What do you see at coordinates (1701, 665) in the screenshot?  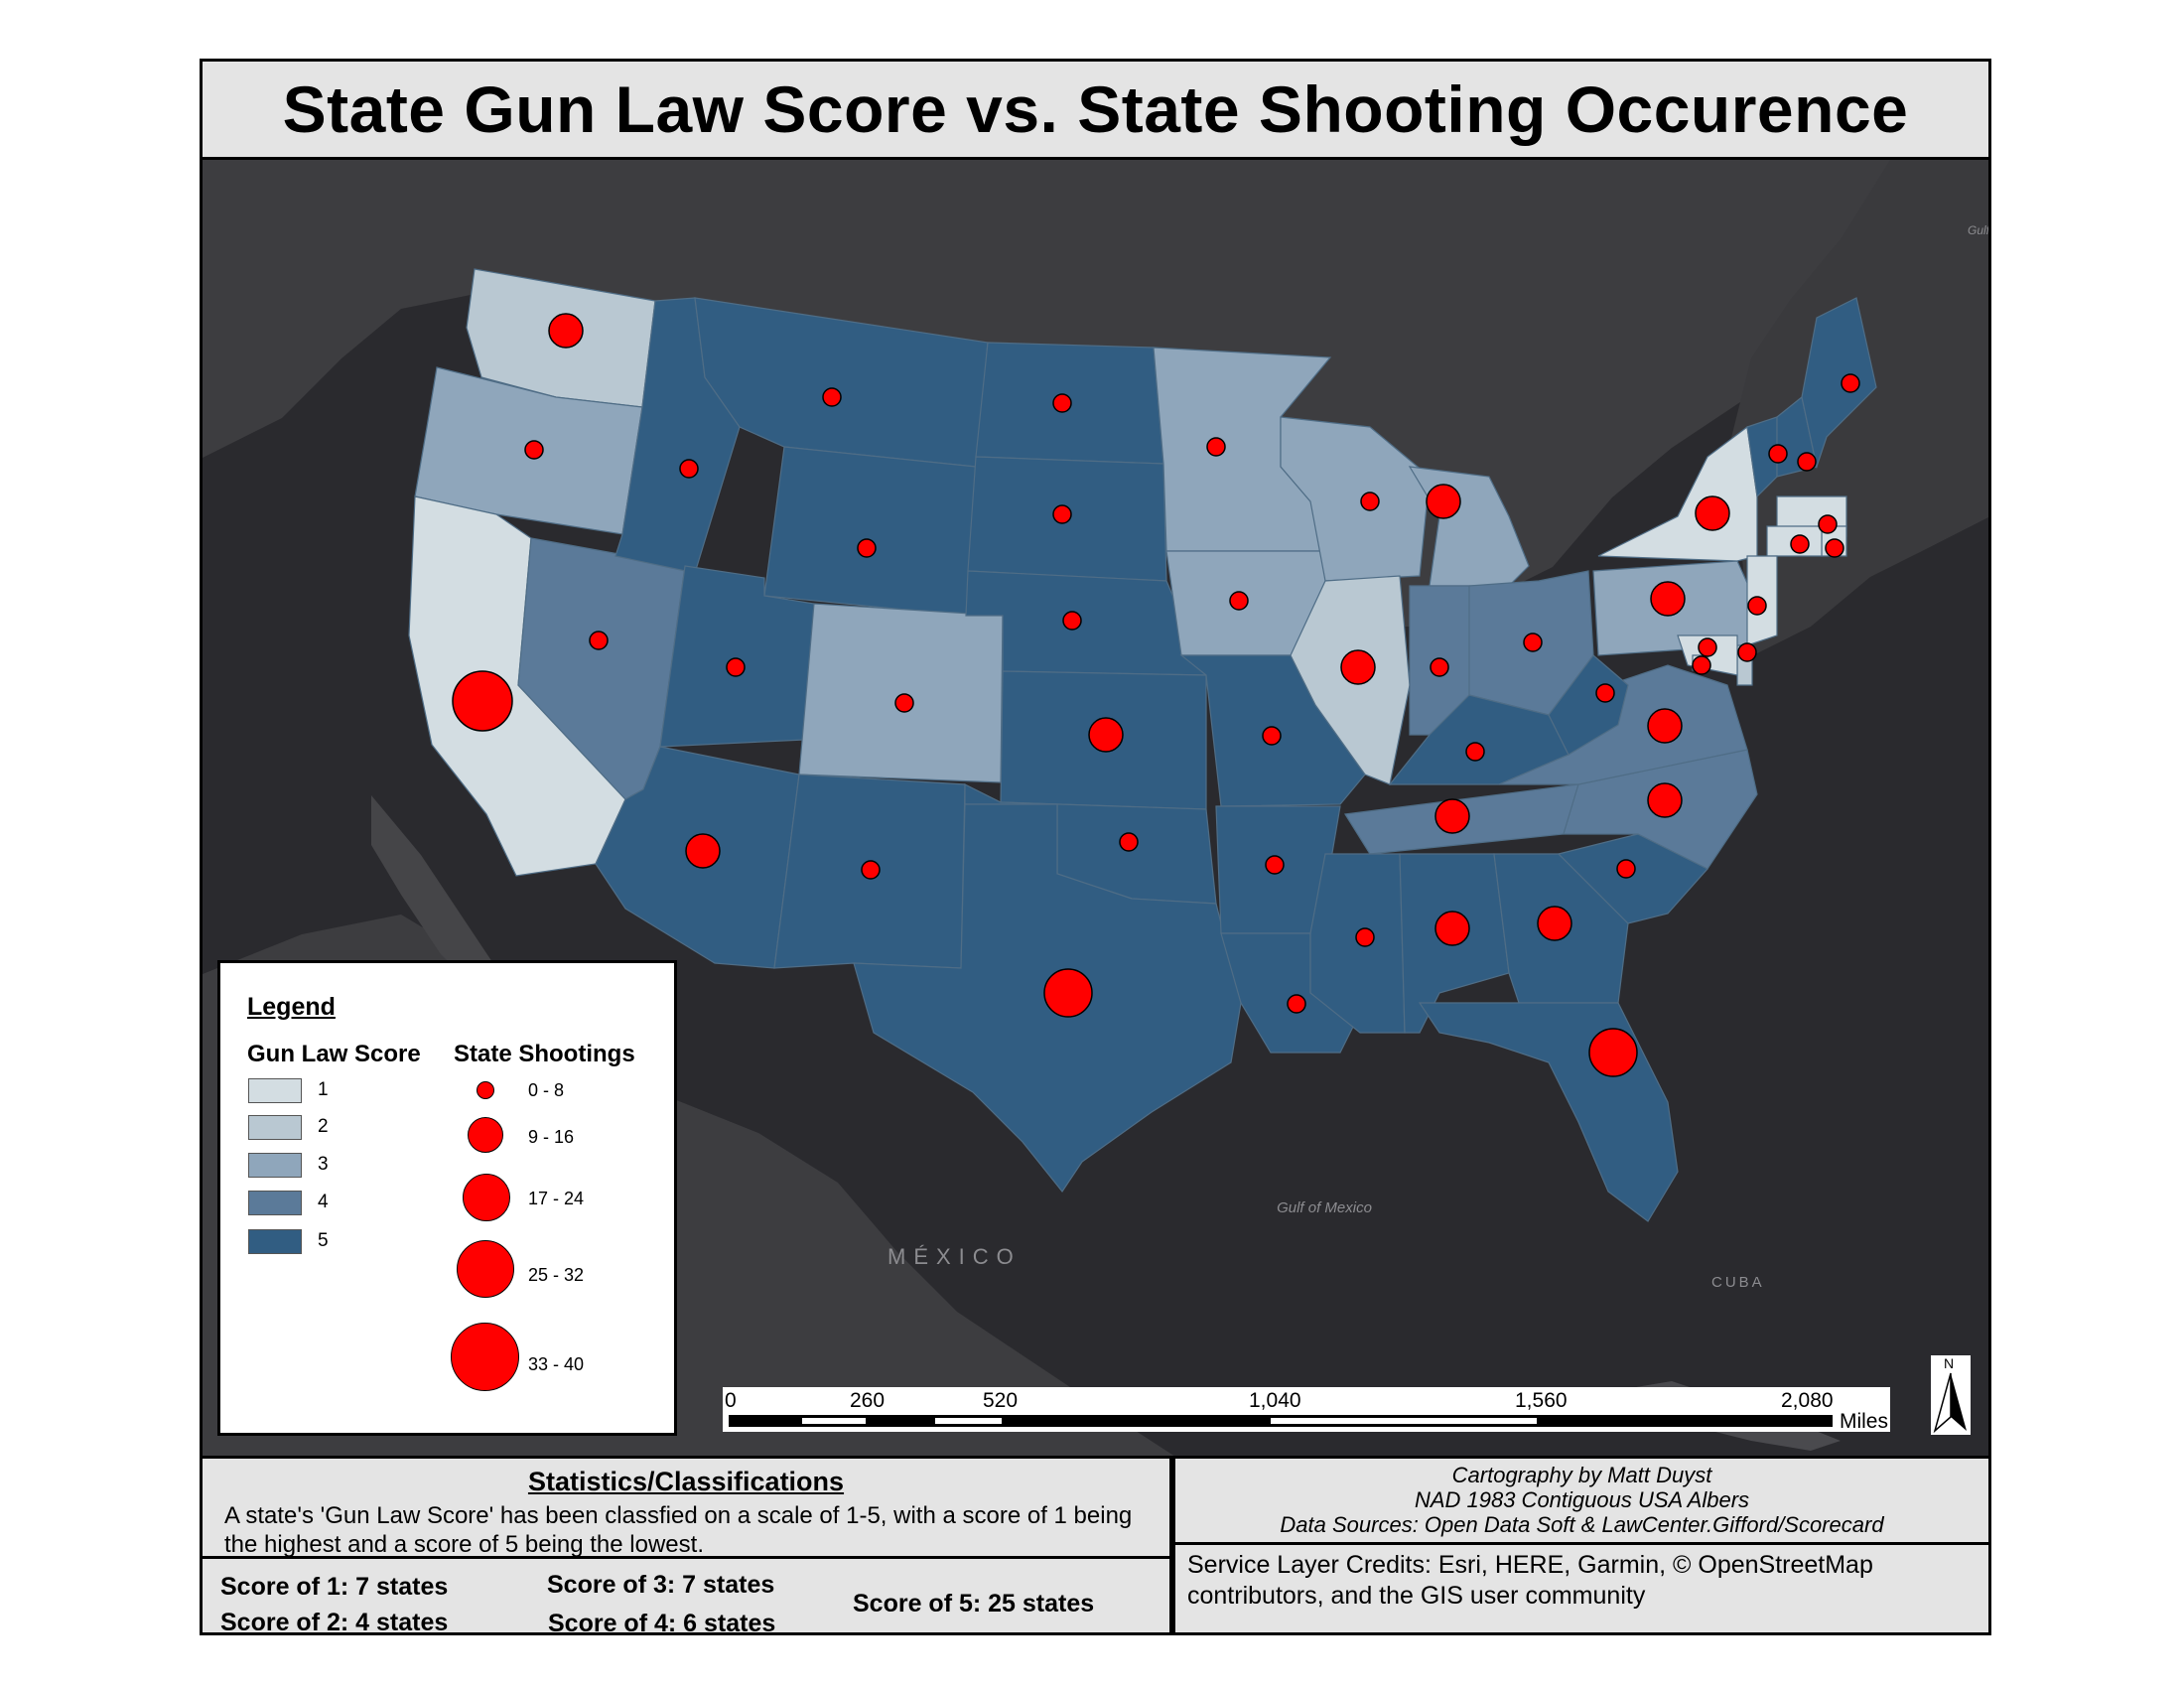 I see `shooting-circle-district-of-columbia` at bounding box center [1701, 665].